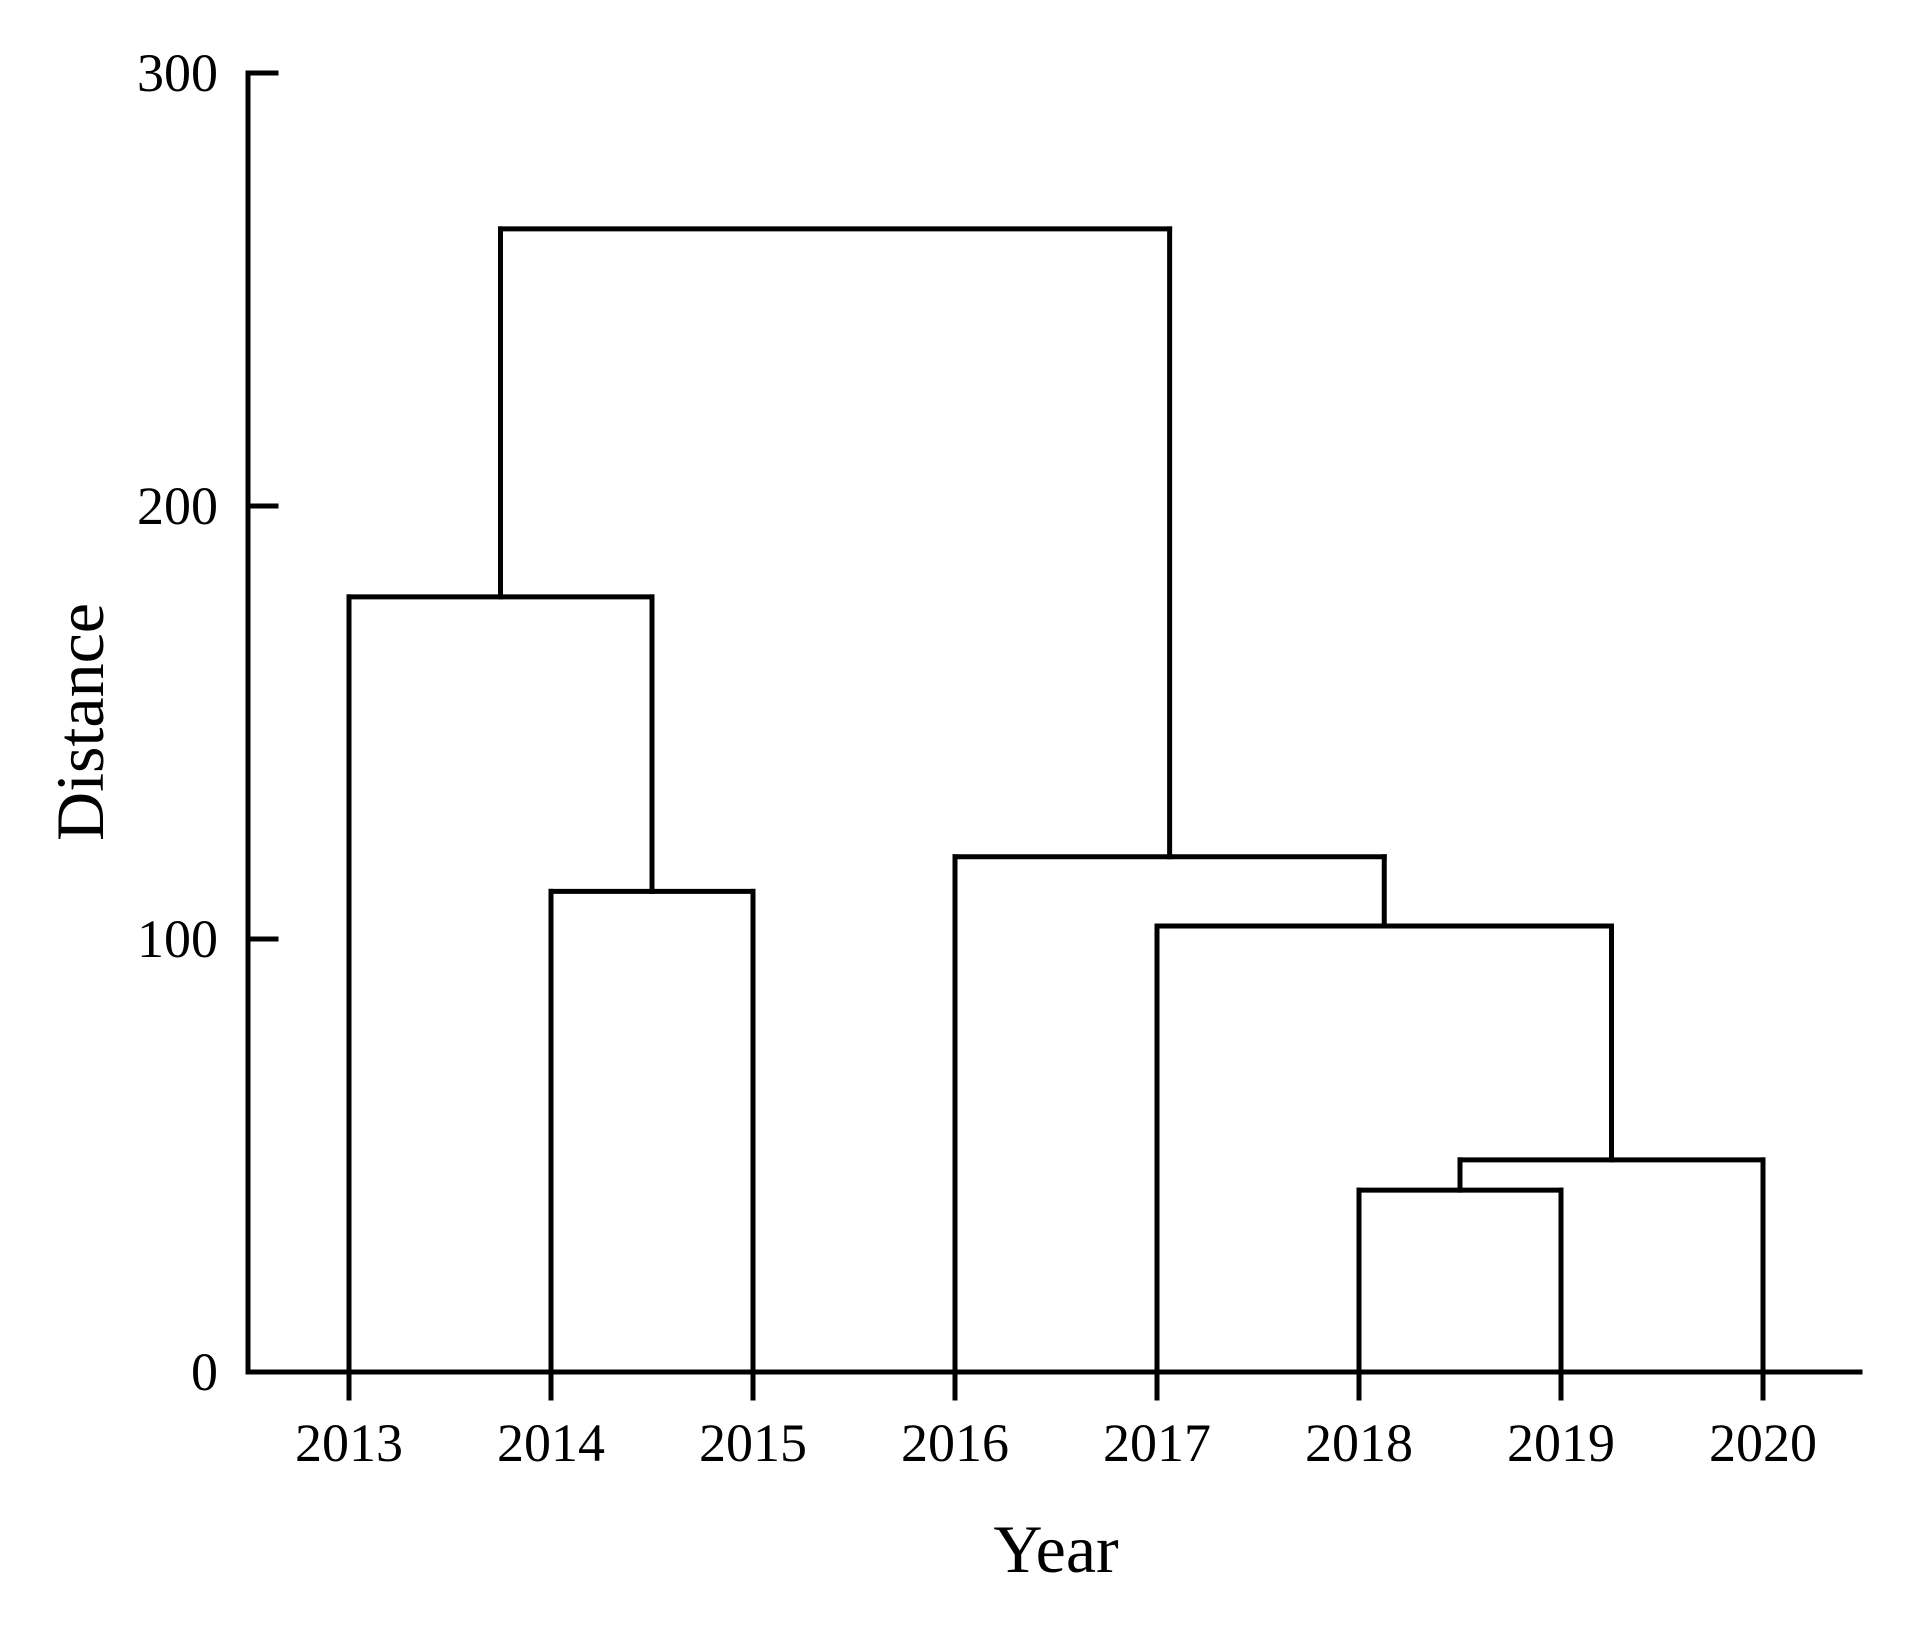 The width and height of the screenshot is (1911, 1638). What do you see at coordinates (80, 722) in the screenshot?
I see `y-axis-title: Distance` at bounding box center [80, 722].